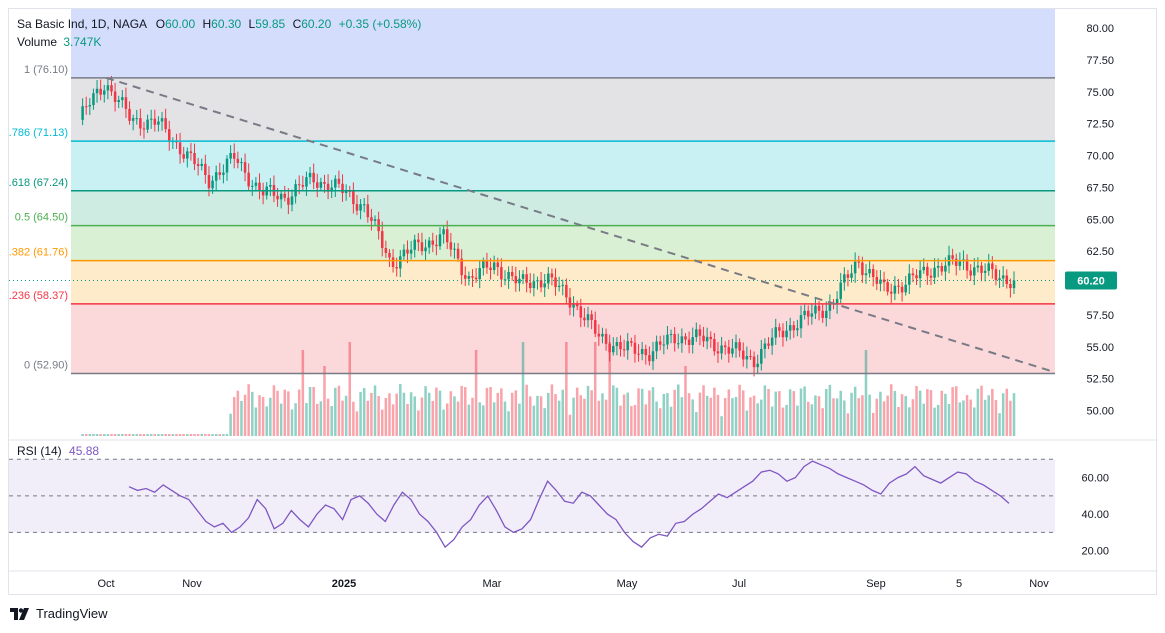 The height and width of the screenshot is (633, 1165). Describe the element at coordinates (380, 24) in the screenshot. I see `change-value: +0.35 (+0.58%)` at that location.